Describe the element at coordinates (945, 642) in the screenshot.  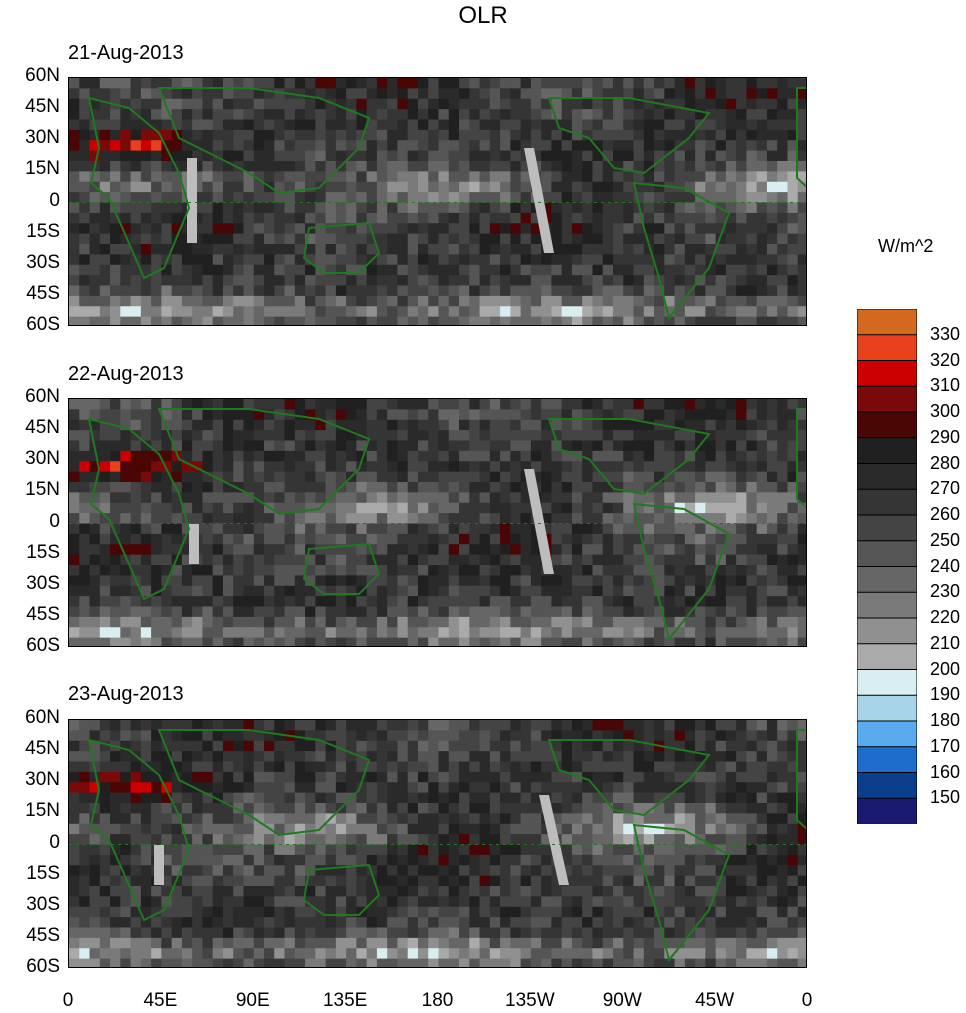
I see `colorbar-level-label: 210` at that location.